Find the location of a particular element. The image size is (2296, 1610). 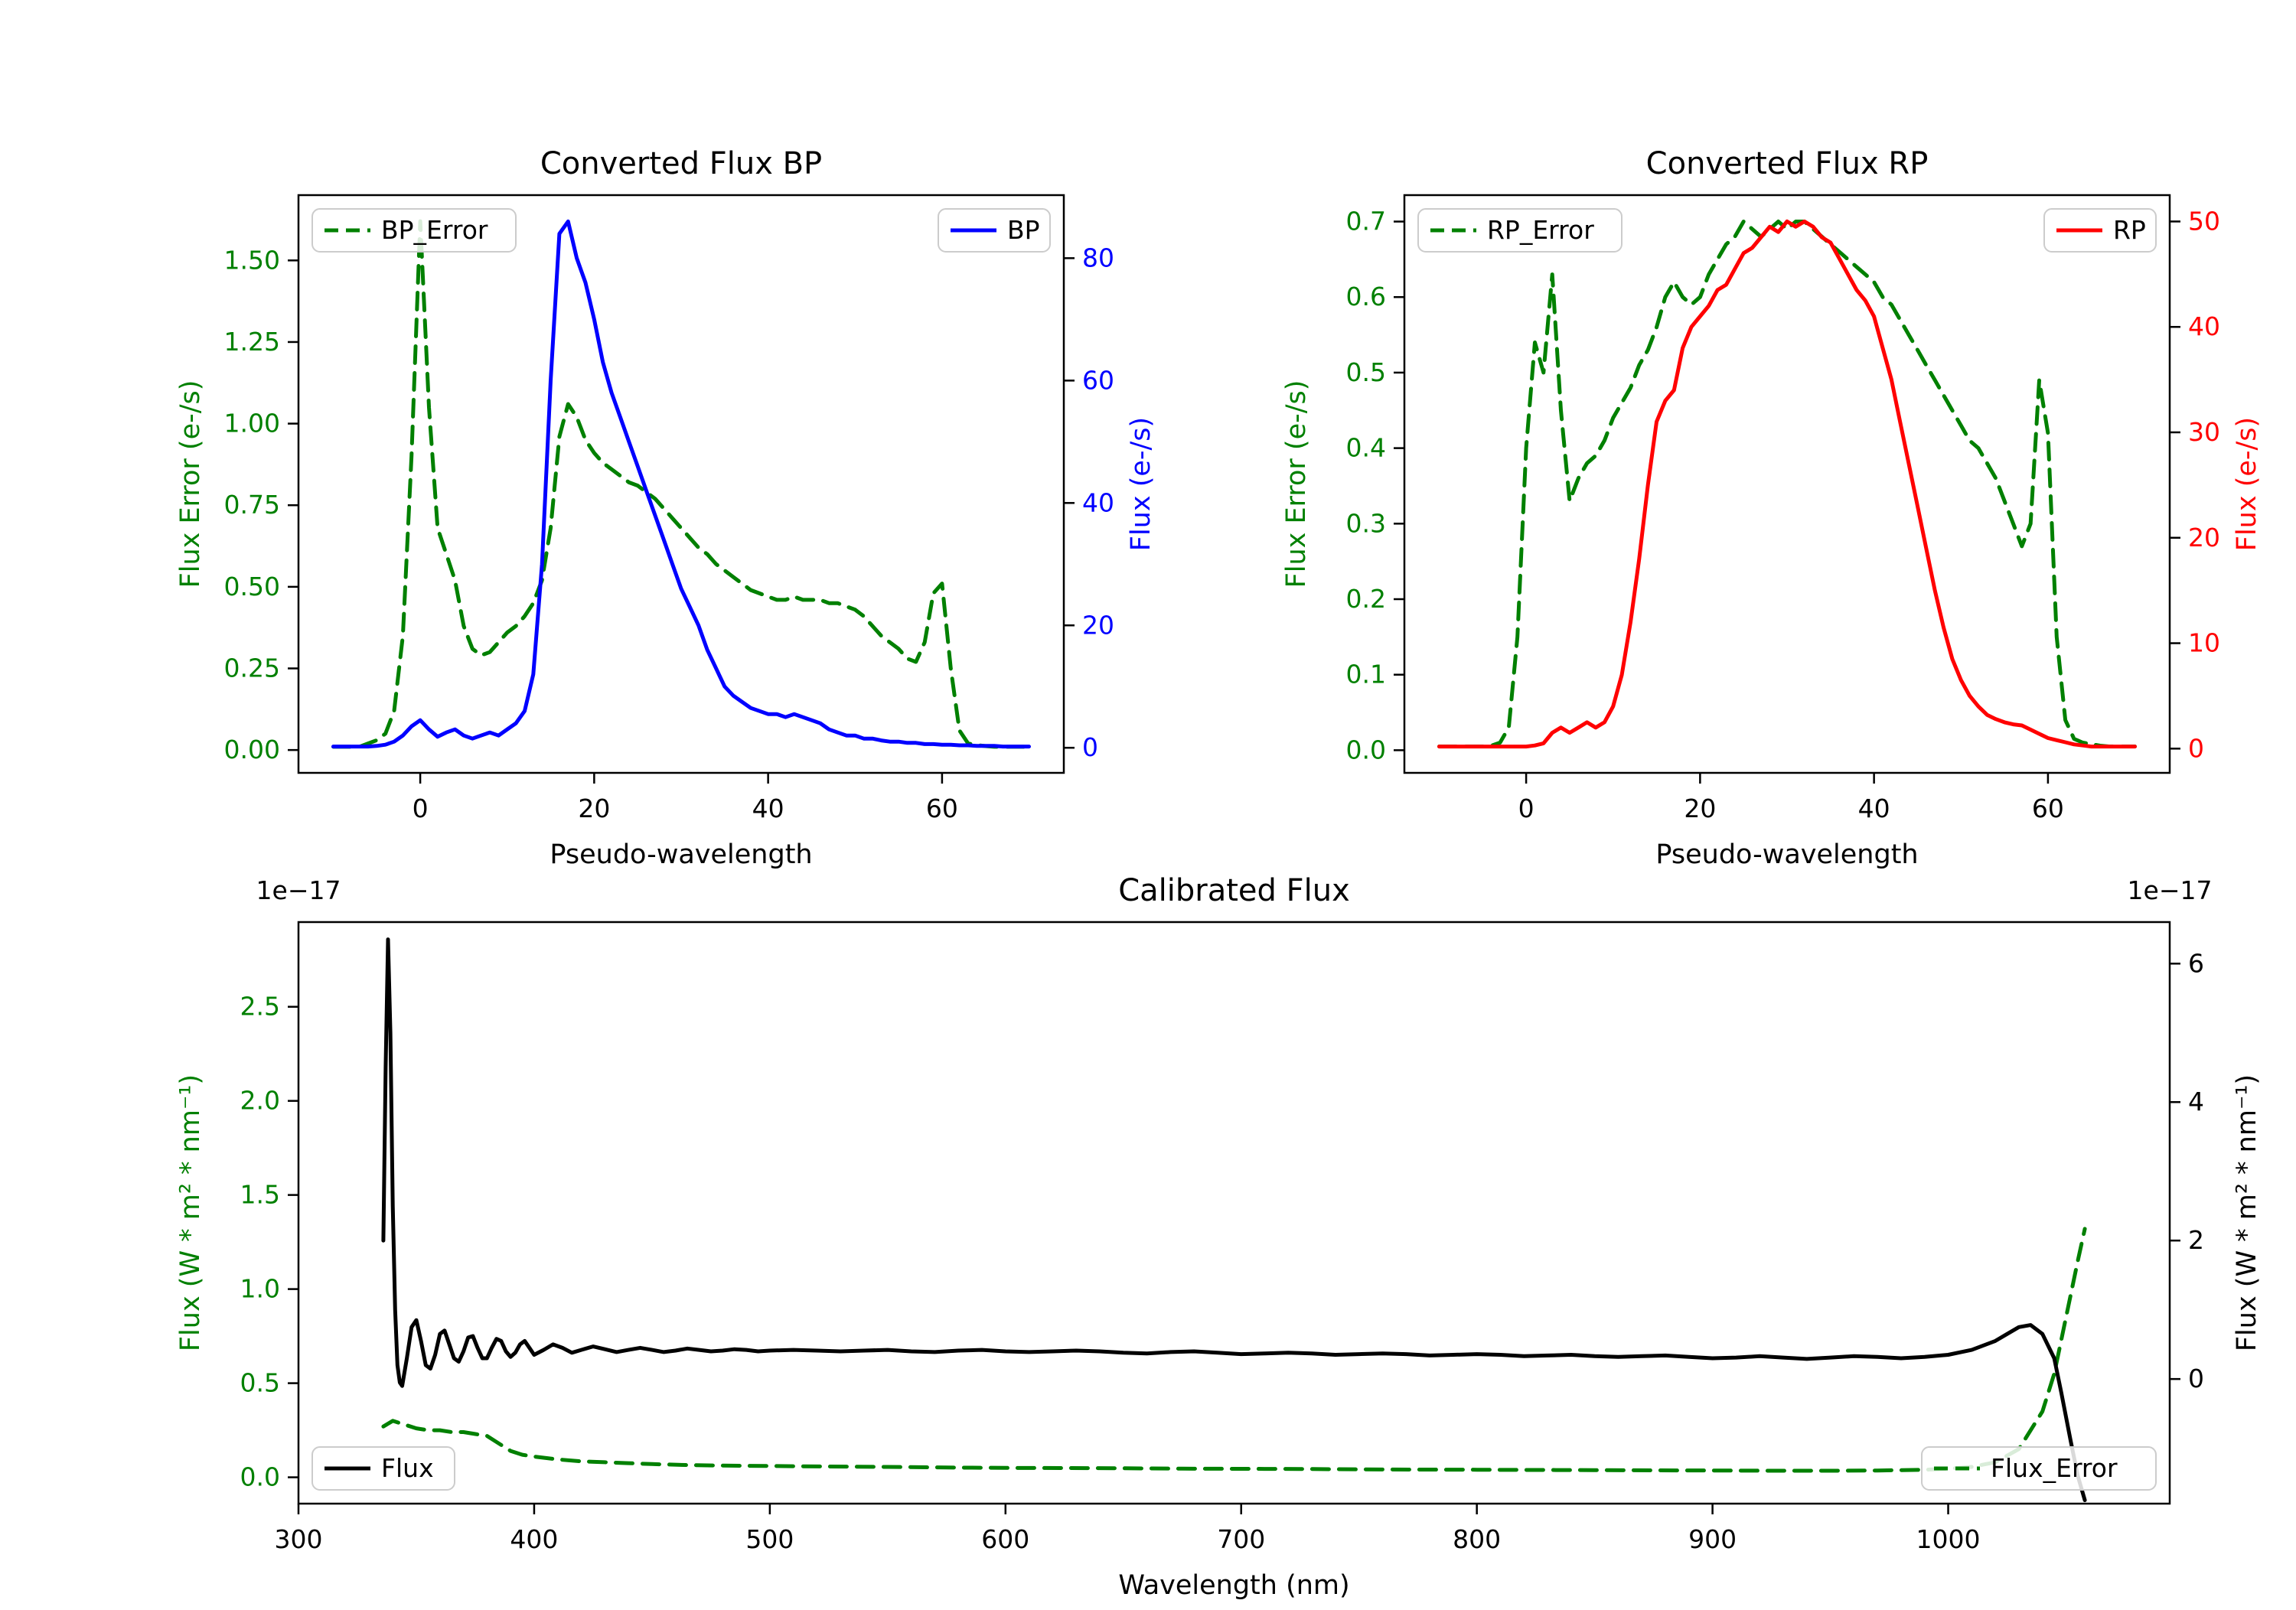

rp-right-tick-label: 30 is located at coordinates (2204, 432).